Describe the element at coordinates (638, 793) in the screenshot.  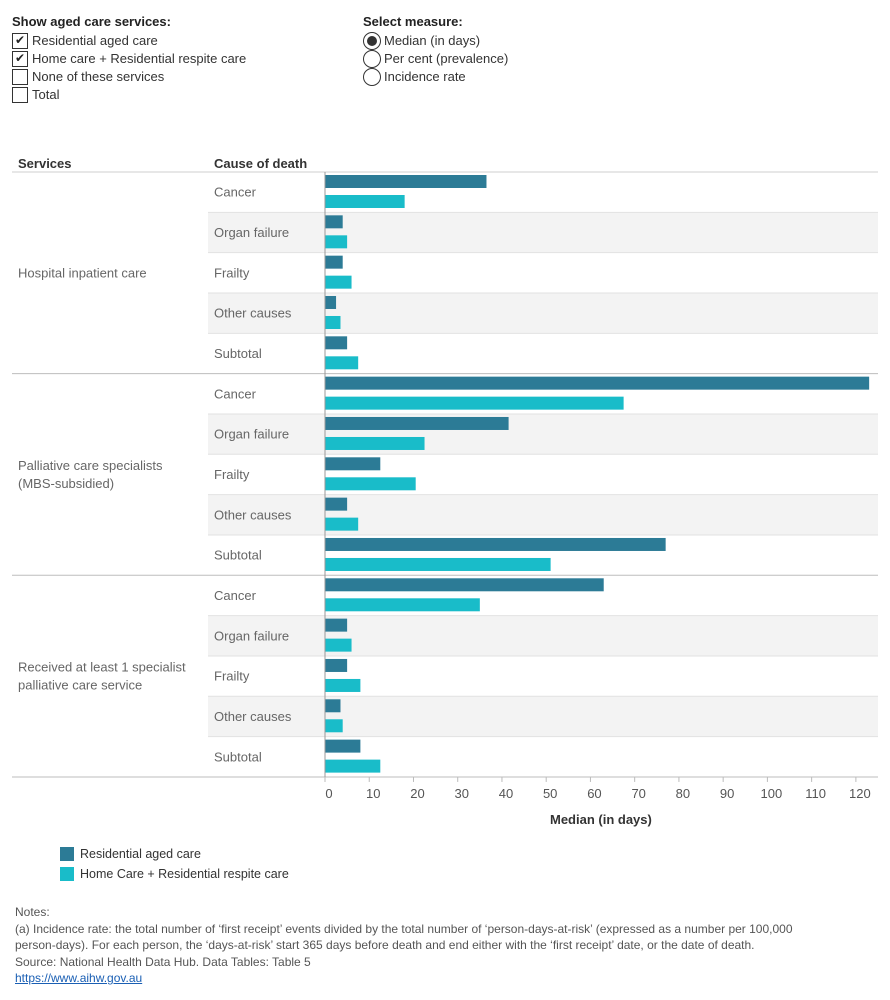
I see `x-tick-label: 70` at that location.